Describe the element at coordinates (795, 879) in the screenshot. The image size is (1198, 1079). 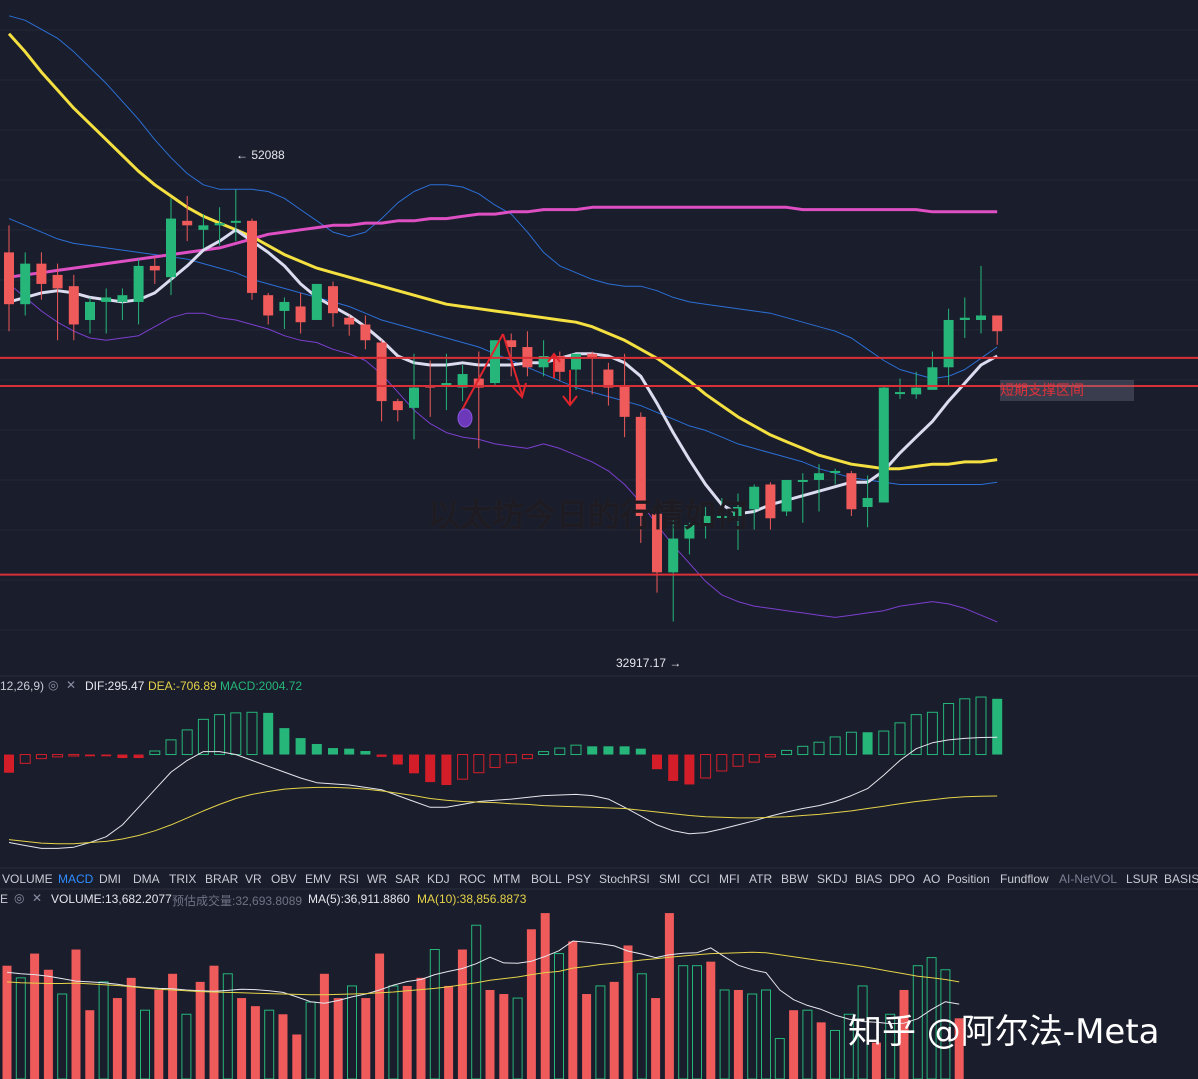
I see `tab-bbw: BBW` at that location.